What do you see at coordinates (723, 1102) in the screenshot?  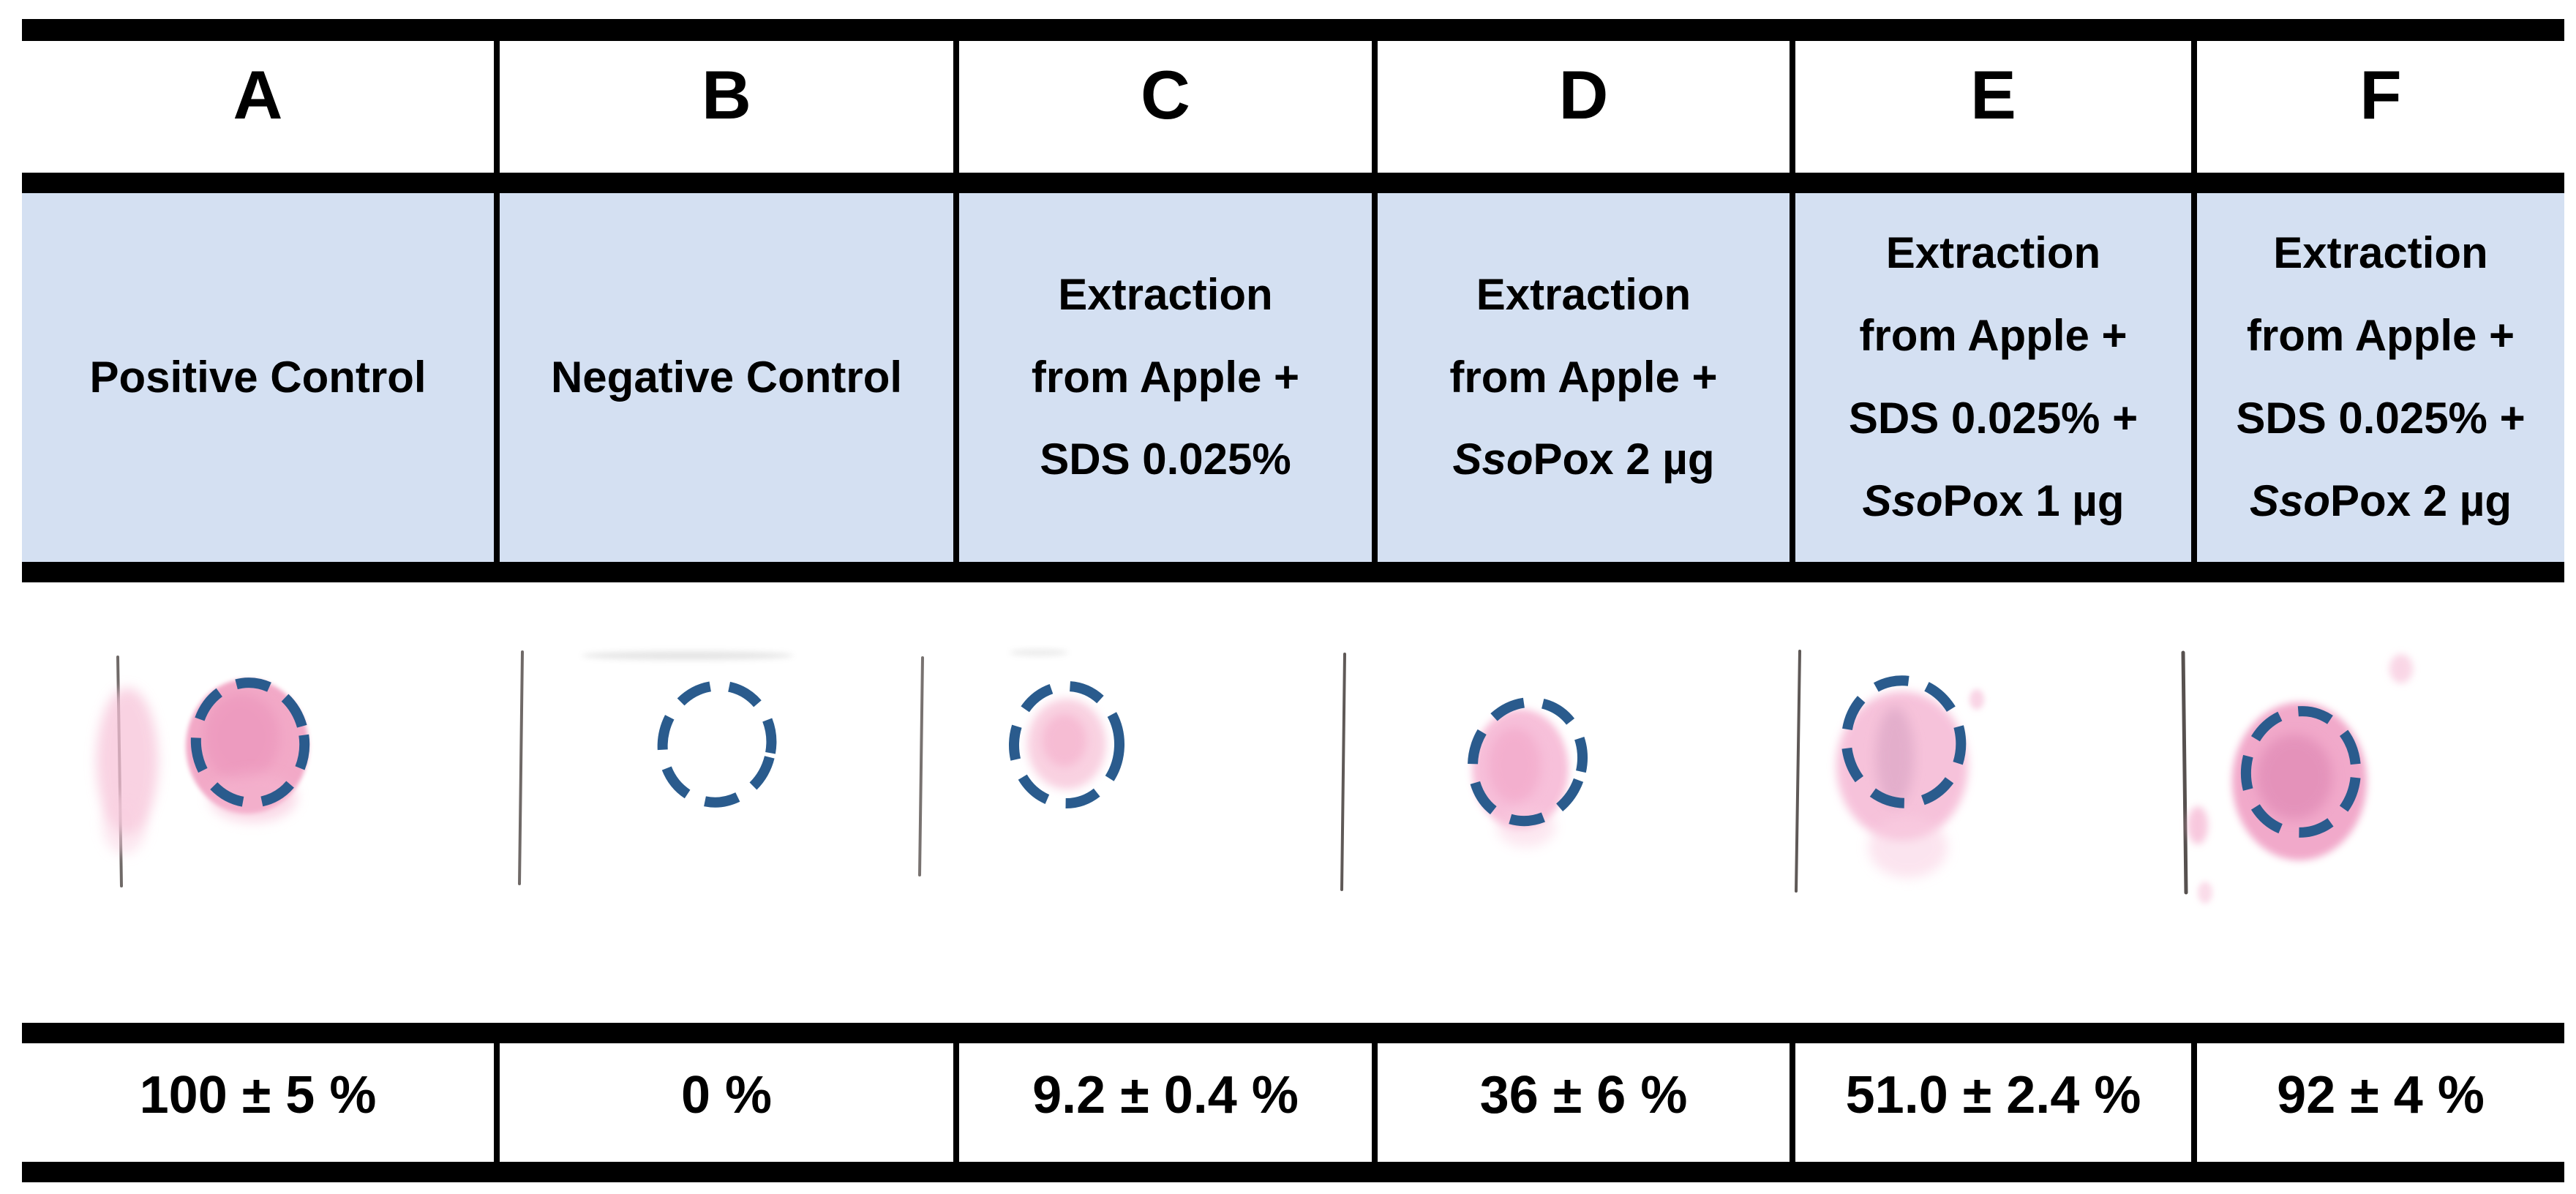 I see `result-value-b: 0 %` at bounding box center [723, 1102].